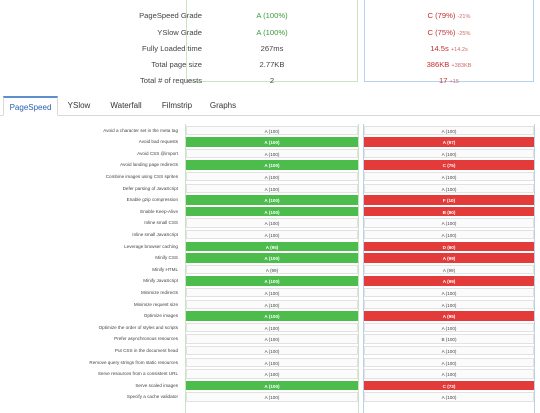 The image size is (540, 413). Describe the element at coordinates (270, 64) in the screenshot. I see `summary-row: Total page size 2.77KB 386KB +383KB` at that location.